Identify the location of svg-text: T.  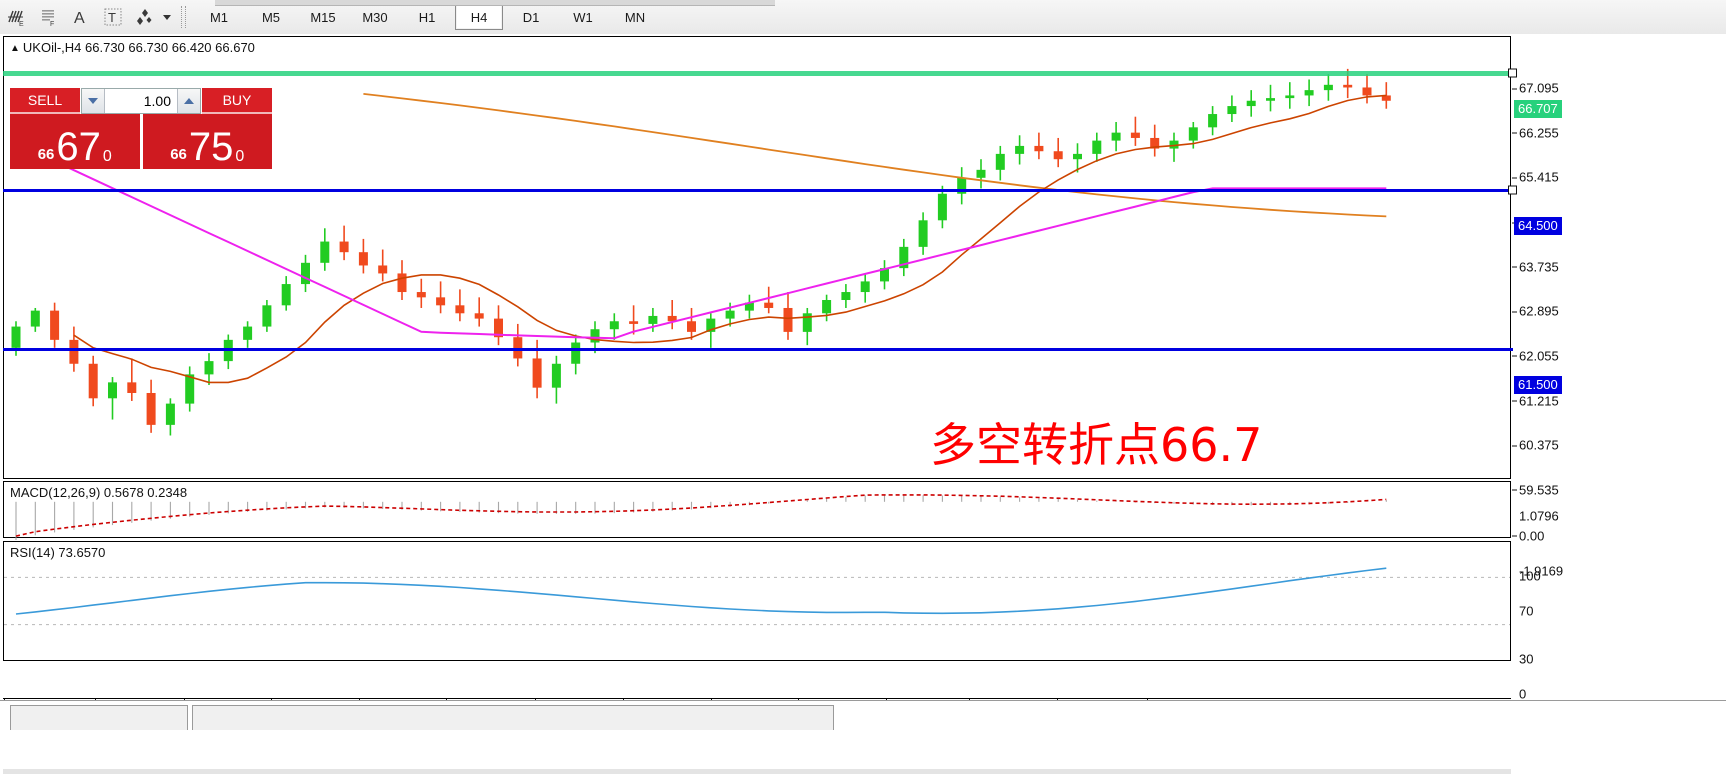
(112, 17).